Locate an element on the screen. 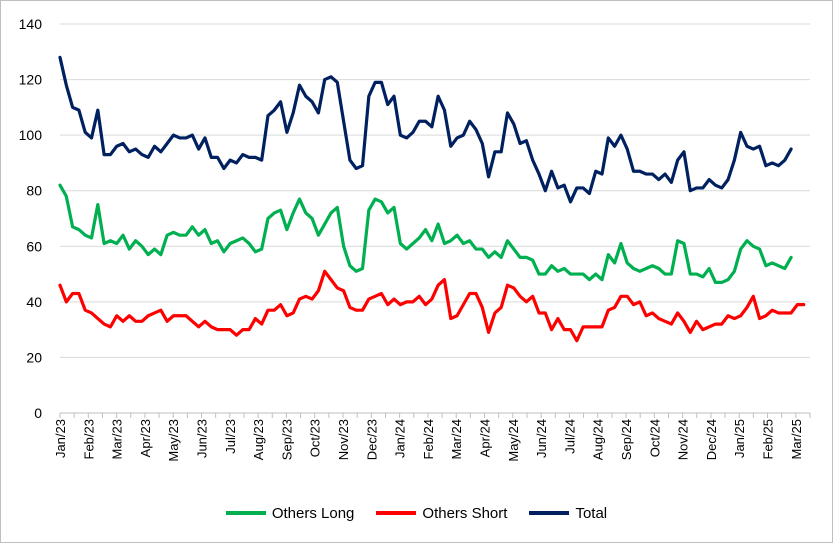 The width and height of the screenshot is (833, 543). x-tick-label: Jun/24 is located at coordinates (541, 438).